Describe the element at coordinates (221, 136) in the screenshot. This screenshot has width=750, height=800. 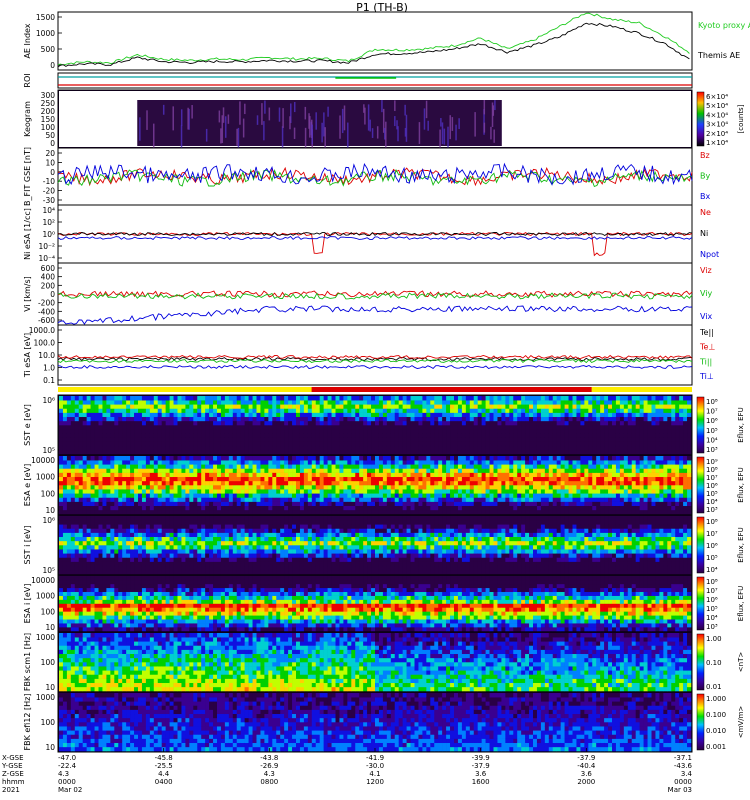
I see `keogram-streak` at that location.